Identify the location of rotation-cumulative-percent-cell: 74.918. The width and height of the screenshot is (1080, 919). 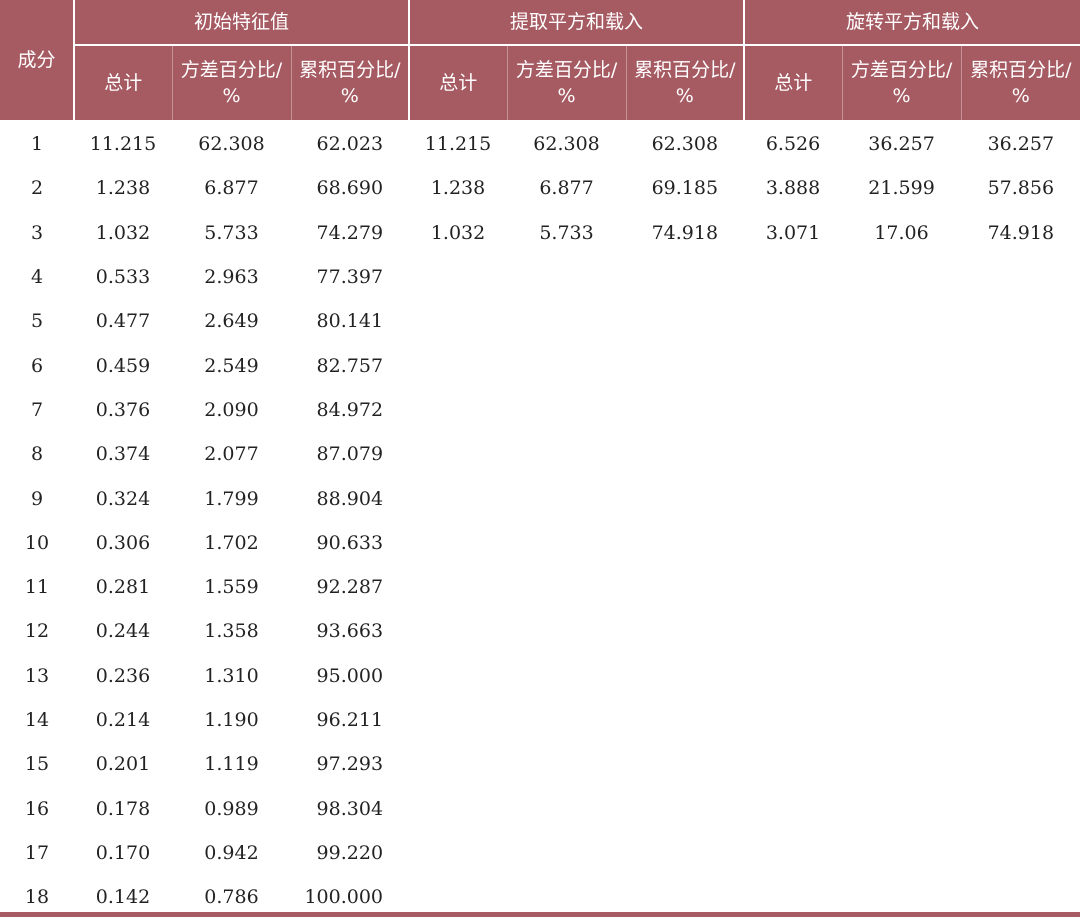
(1021, 232).